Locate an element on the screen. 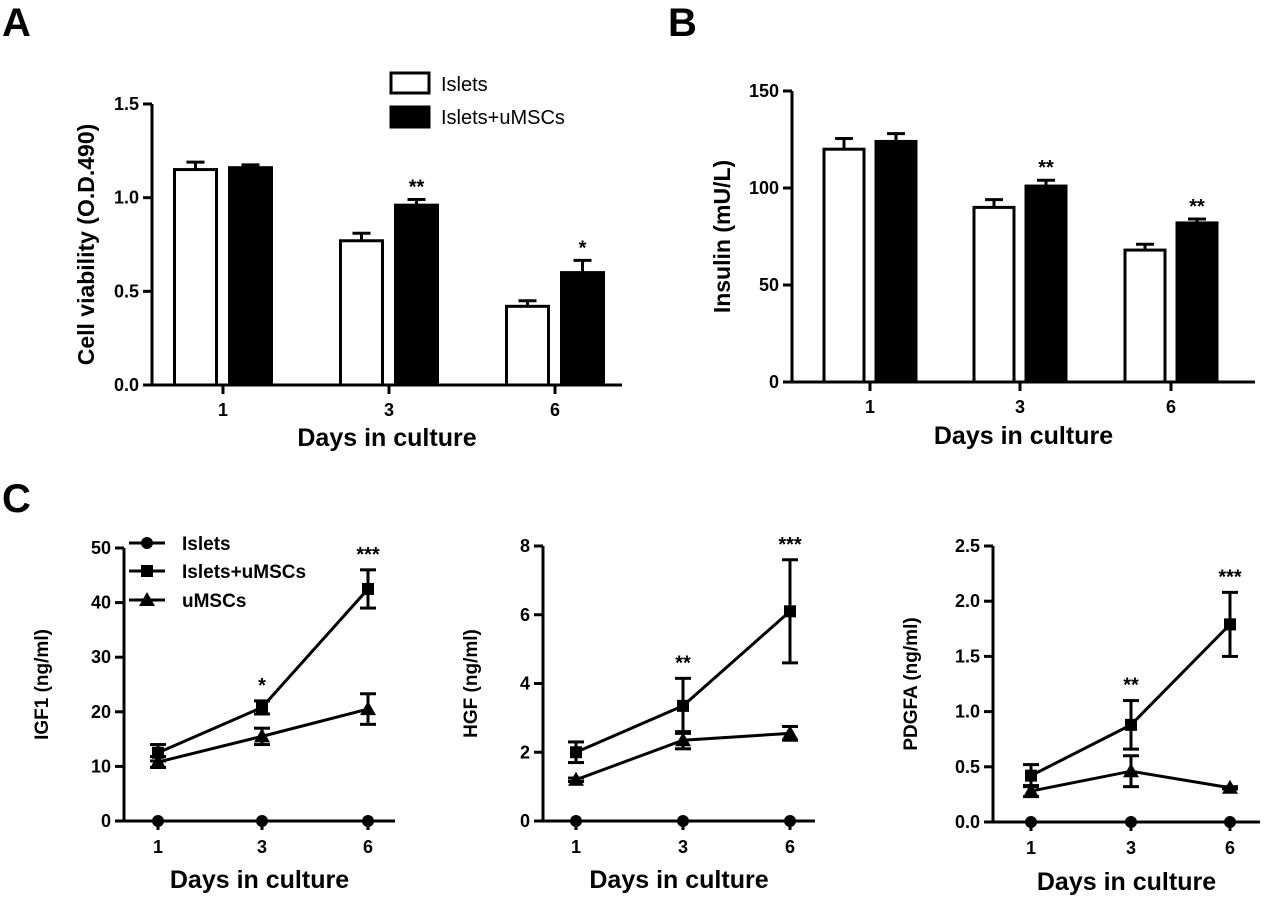  panel-b-y-tick-label: 50 is located at coordinates (769, 285).